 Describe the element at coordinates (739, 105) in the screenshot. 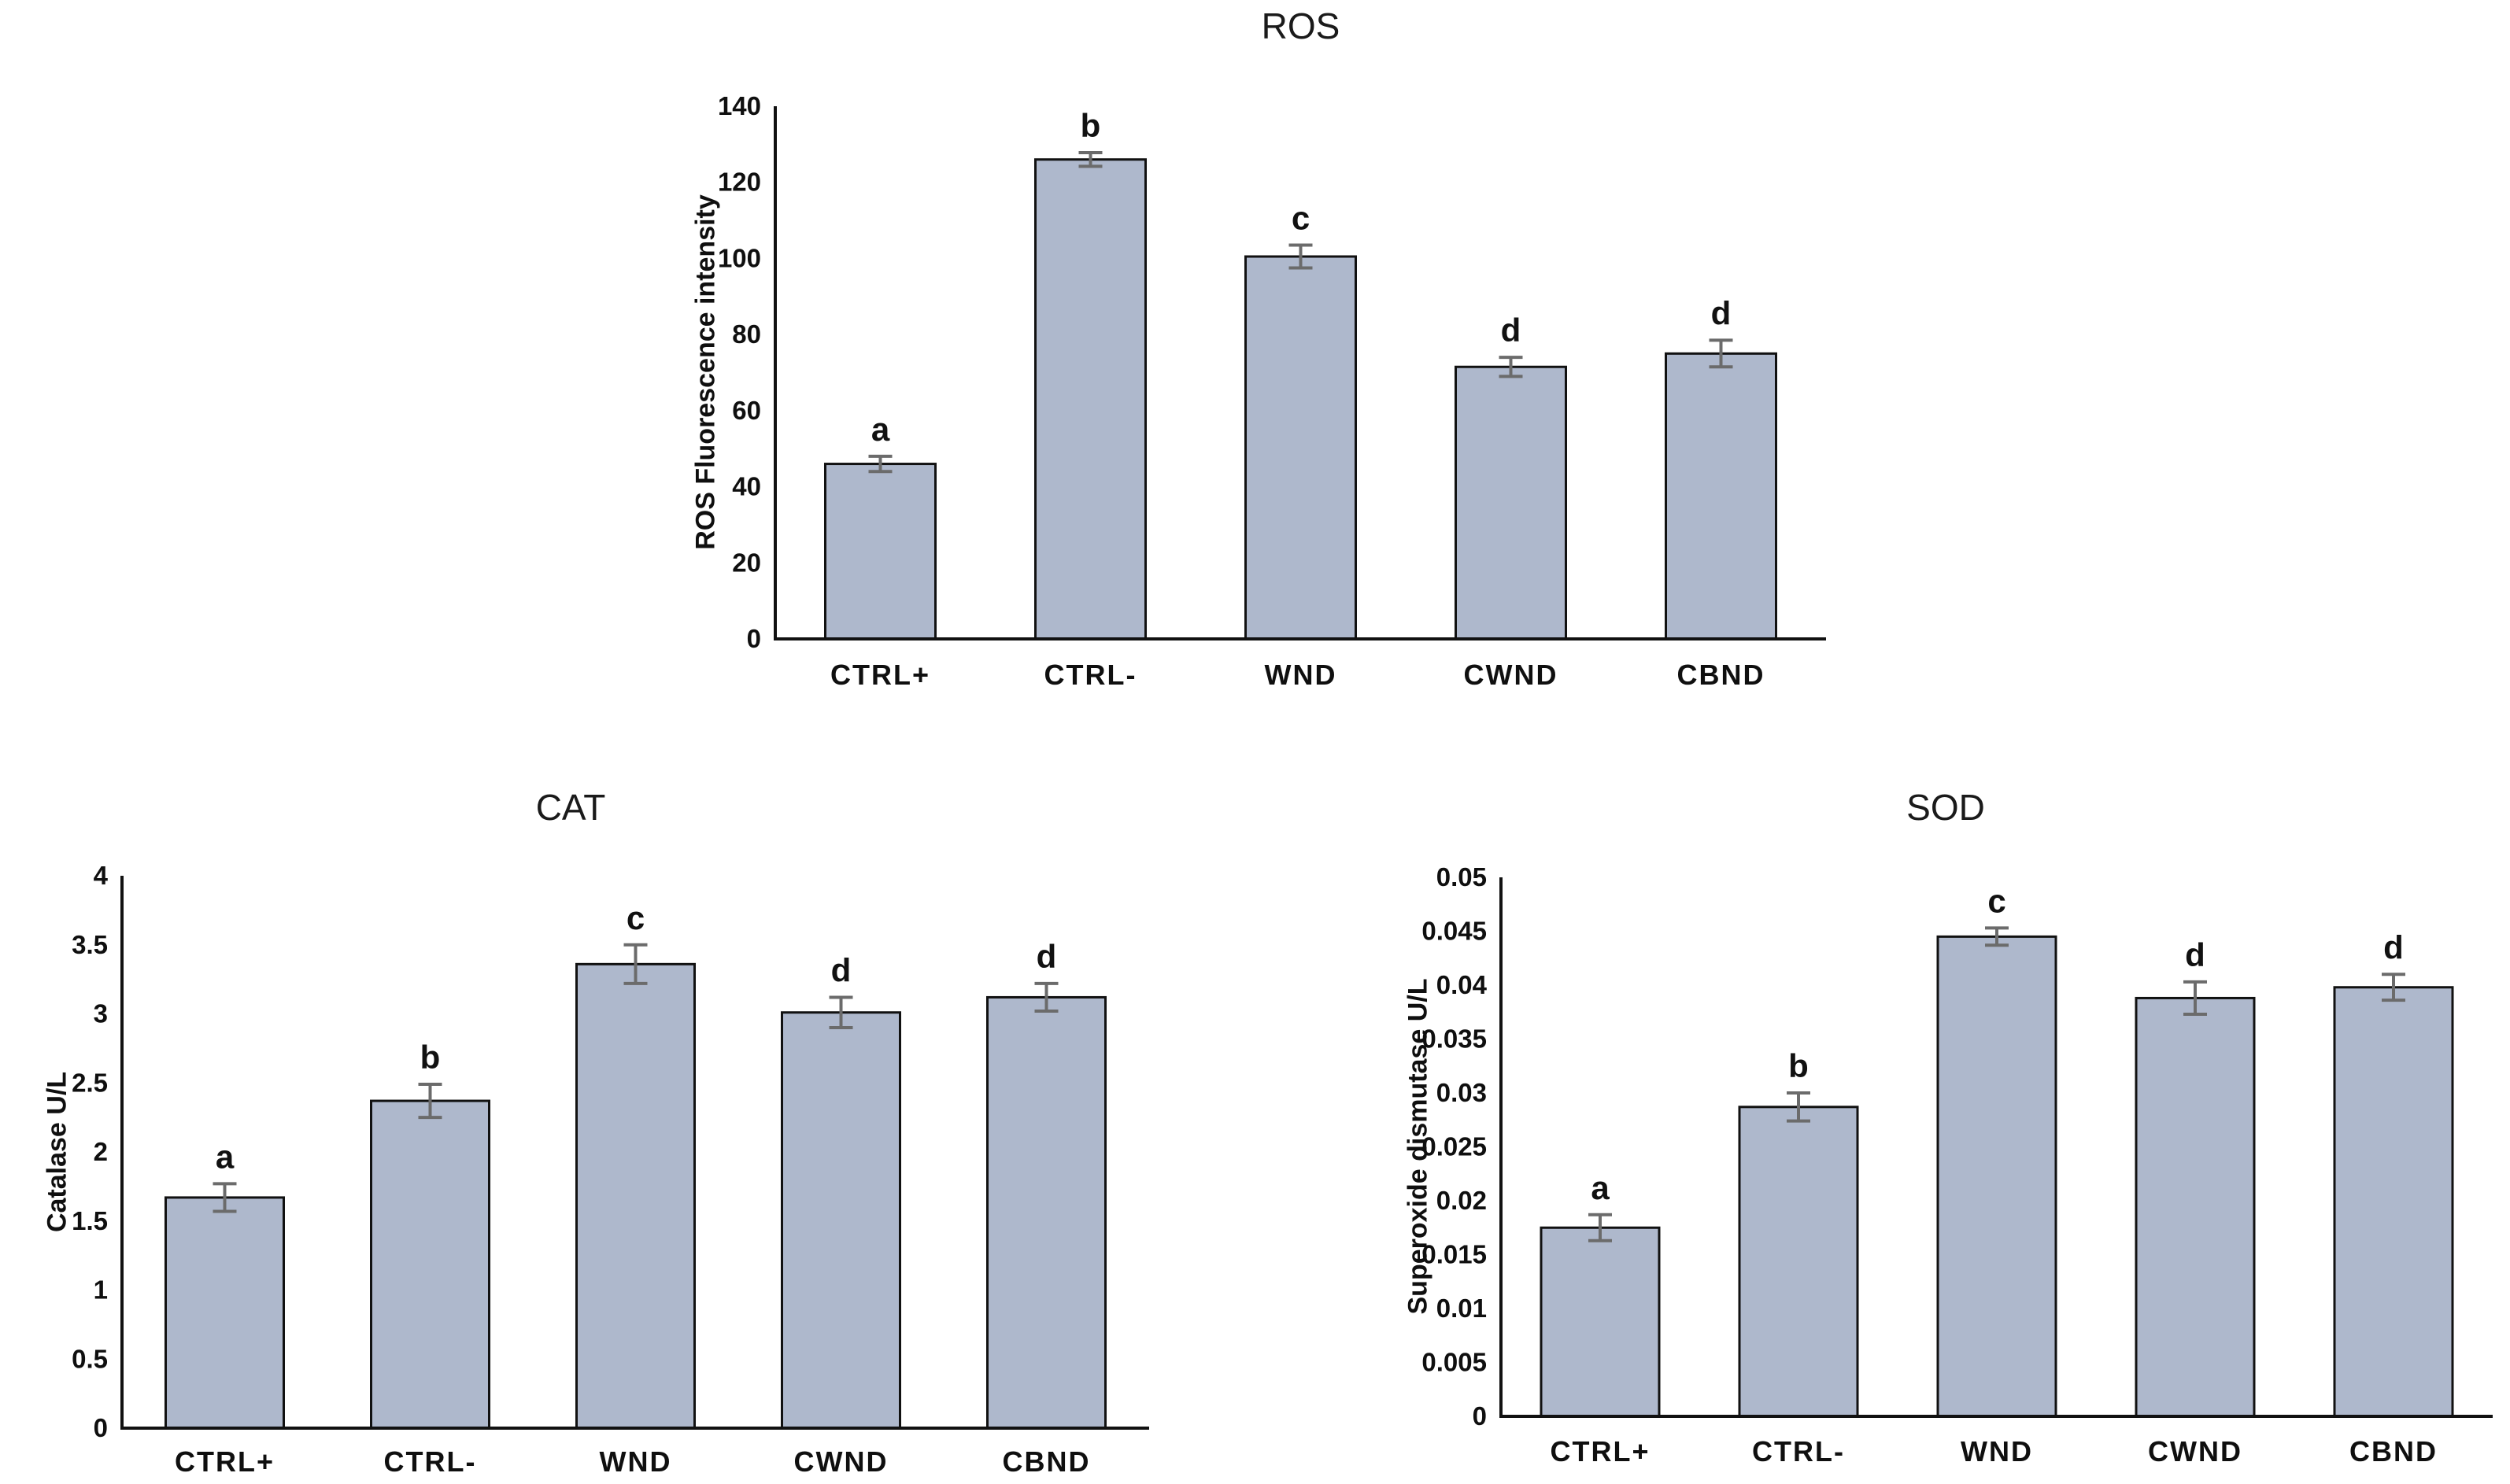

I see `y-tick-label-140: 140` at that location.